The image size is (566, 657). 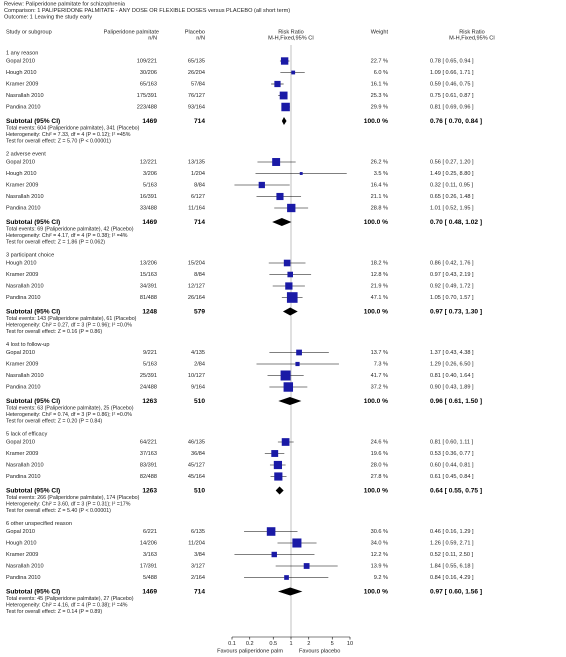 I want to click on exp-events: 33/488, so click(x=148, y=208).